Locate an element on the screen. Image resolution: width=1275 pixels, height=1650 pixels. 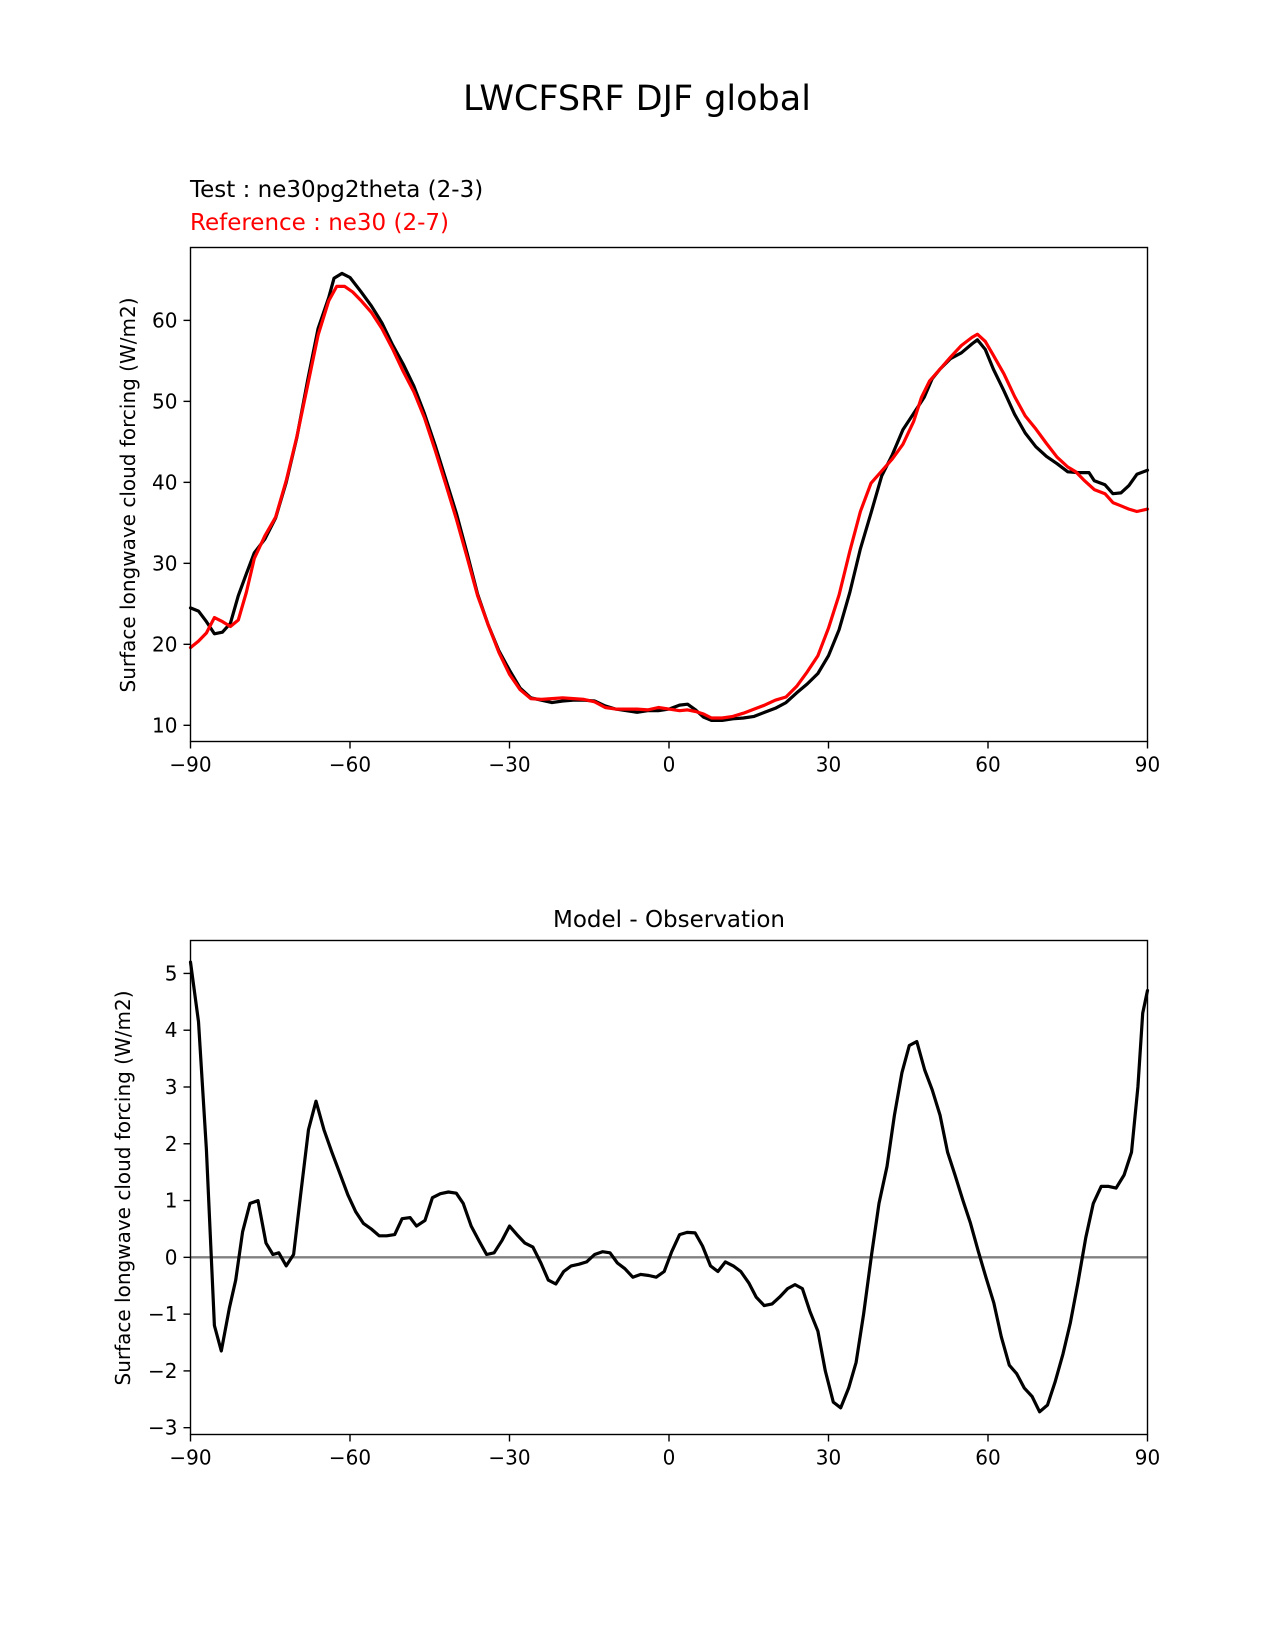
bottom-y-tick-label: −1 is located at coordinates (162, 1314).